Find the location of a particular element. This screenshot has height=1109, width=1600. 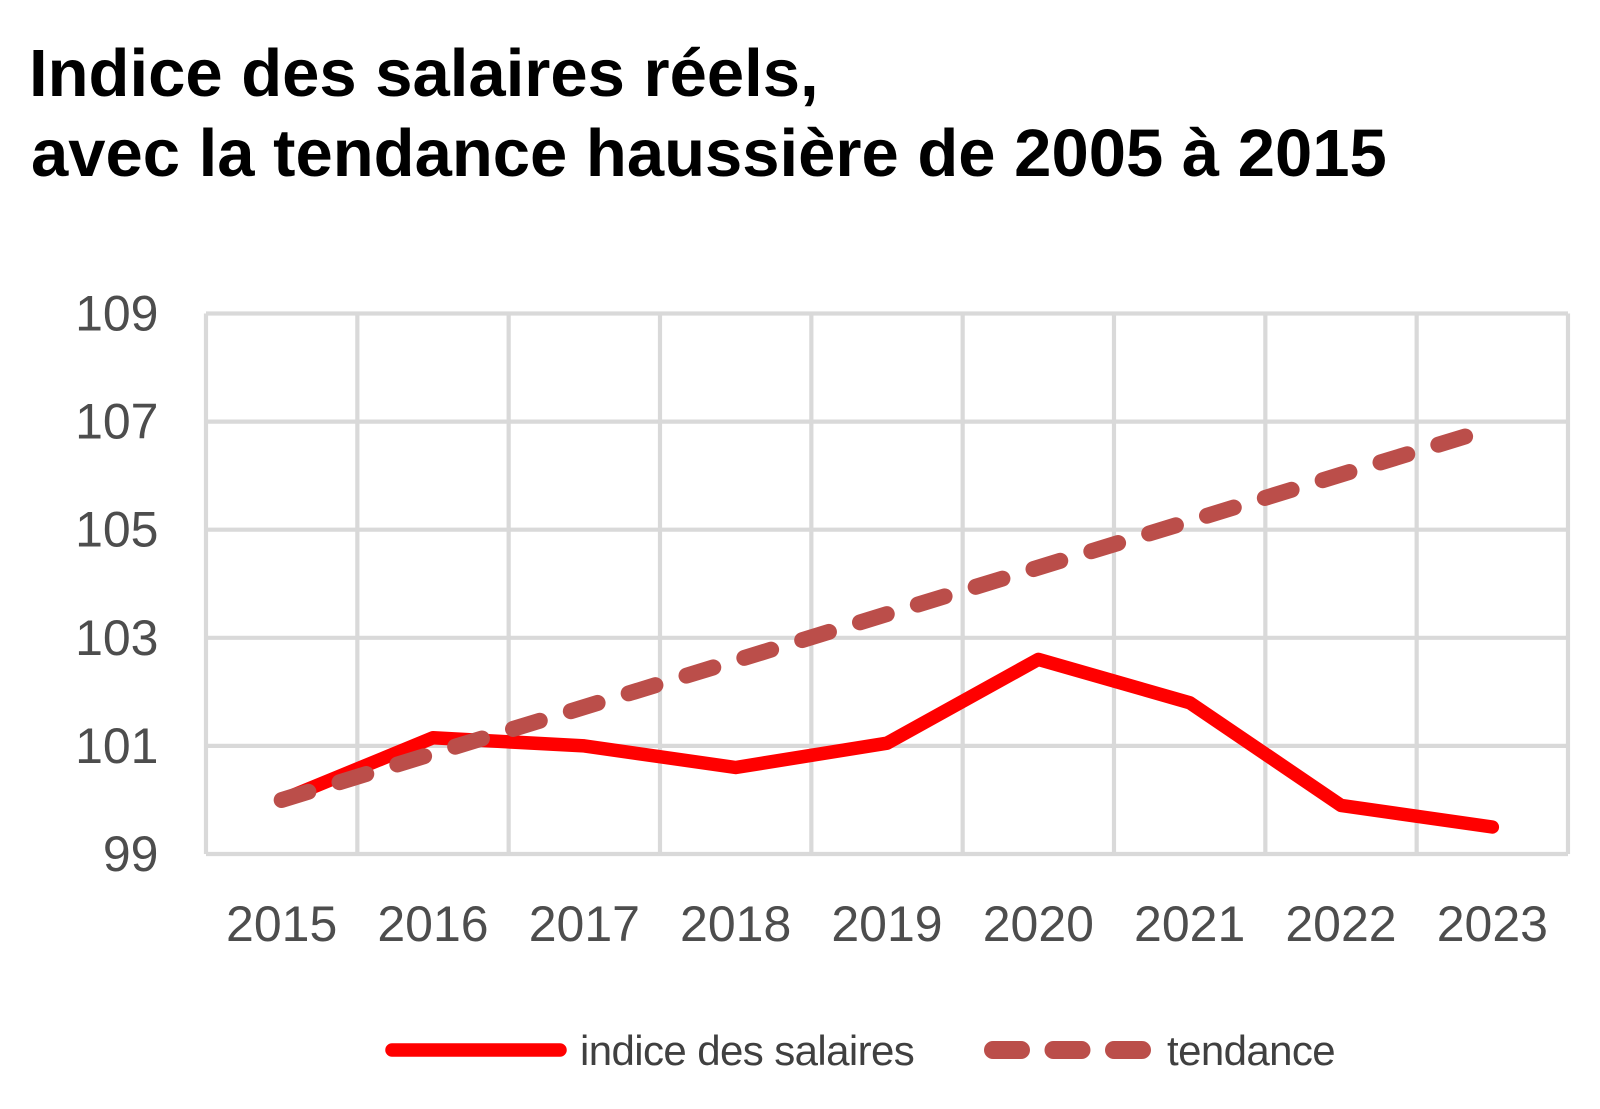

svg-text: 107 is located at coordinates (116, 422).